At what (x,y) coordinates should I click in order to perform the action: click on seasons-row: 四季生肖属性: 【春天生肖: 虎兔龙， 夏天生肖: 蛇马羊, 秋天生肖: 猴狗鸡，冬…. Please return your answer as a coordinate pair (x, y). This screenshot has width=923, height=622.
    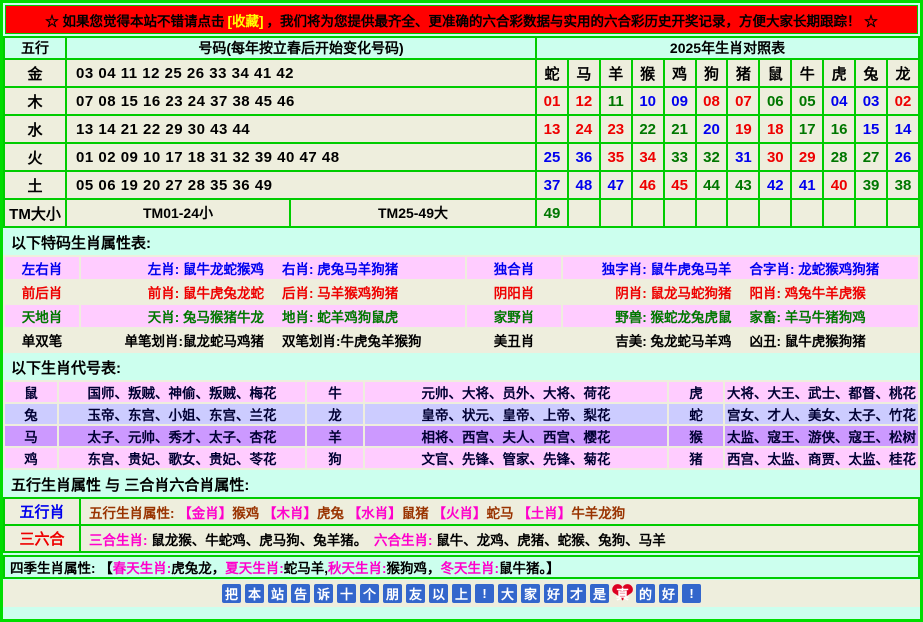
    Looking at the image, I should click on (461, 567).